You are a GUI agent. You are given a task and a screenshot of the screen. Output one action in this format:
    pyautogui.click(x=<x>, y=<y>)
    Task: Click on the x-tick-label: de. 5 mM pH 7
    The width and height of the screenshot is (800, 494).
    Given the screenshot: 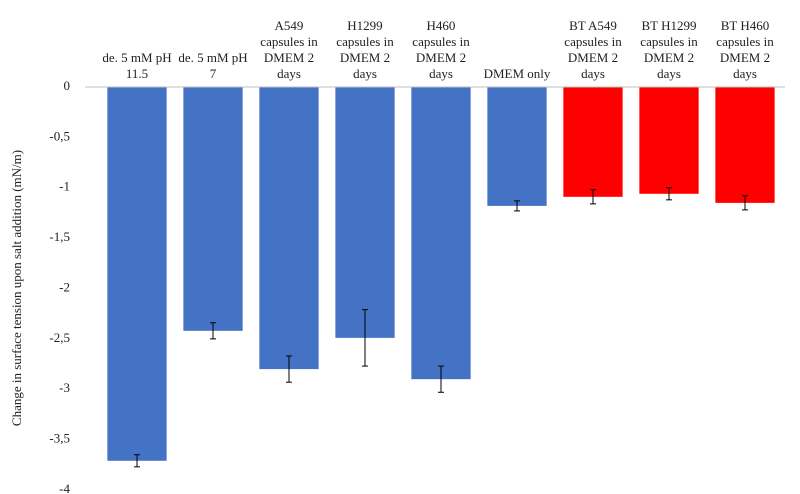 What is the action you would take?
    pyautogui.click(x=213, y=65)
    